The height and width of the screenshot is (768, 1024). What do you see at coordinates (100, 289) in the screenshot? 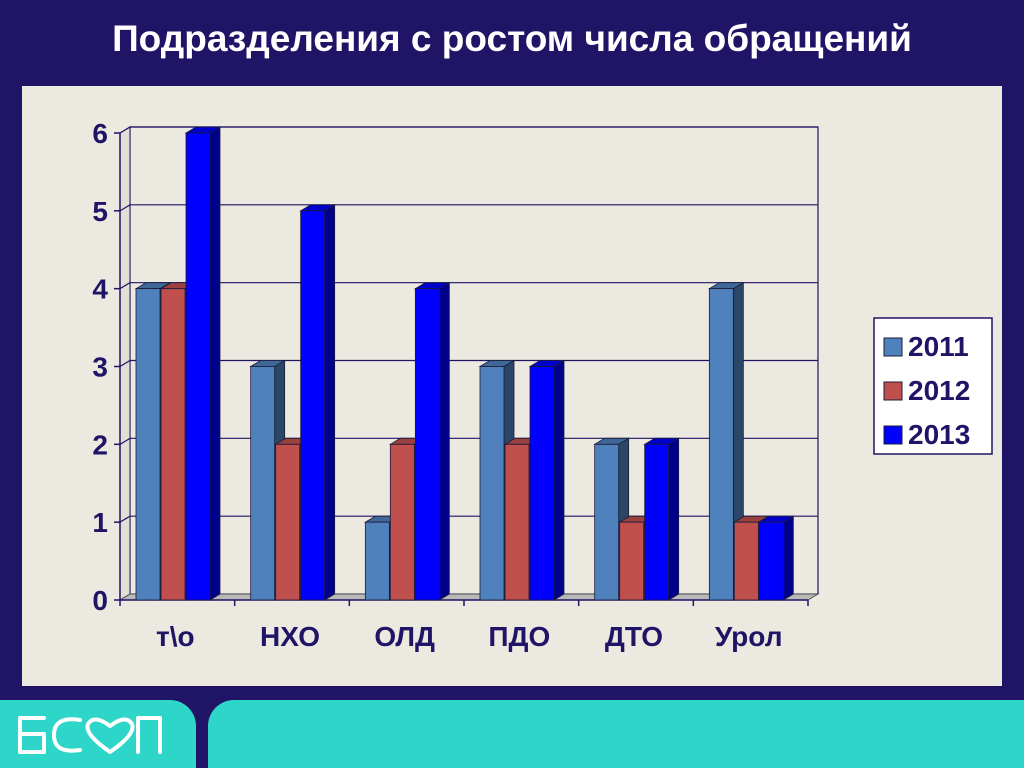
I see `y-tick-label: 4` at bounding box center [100, 289].